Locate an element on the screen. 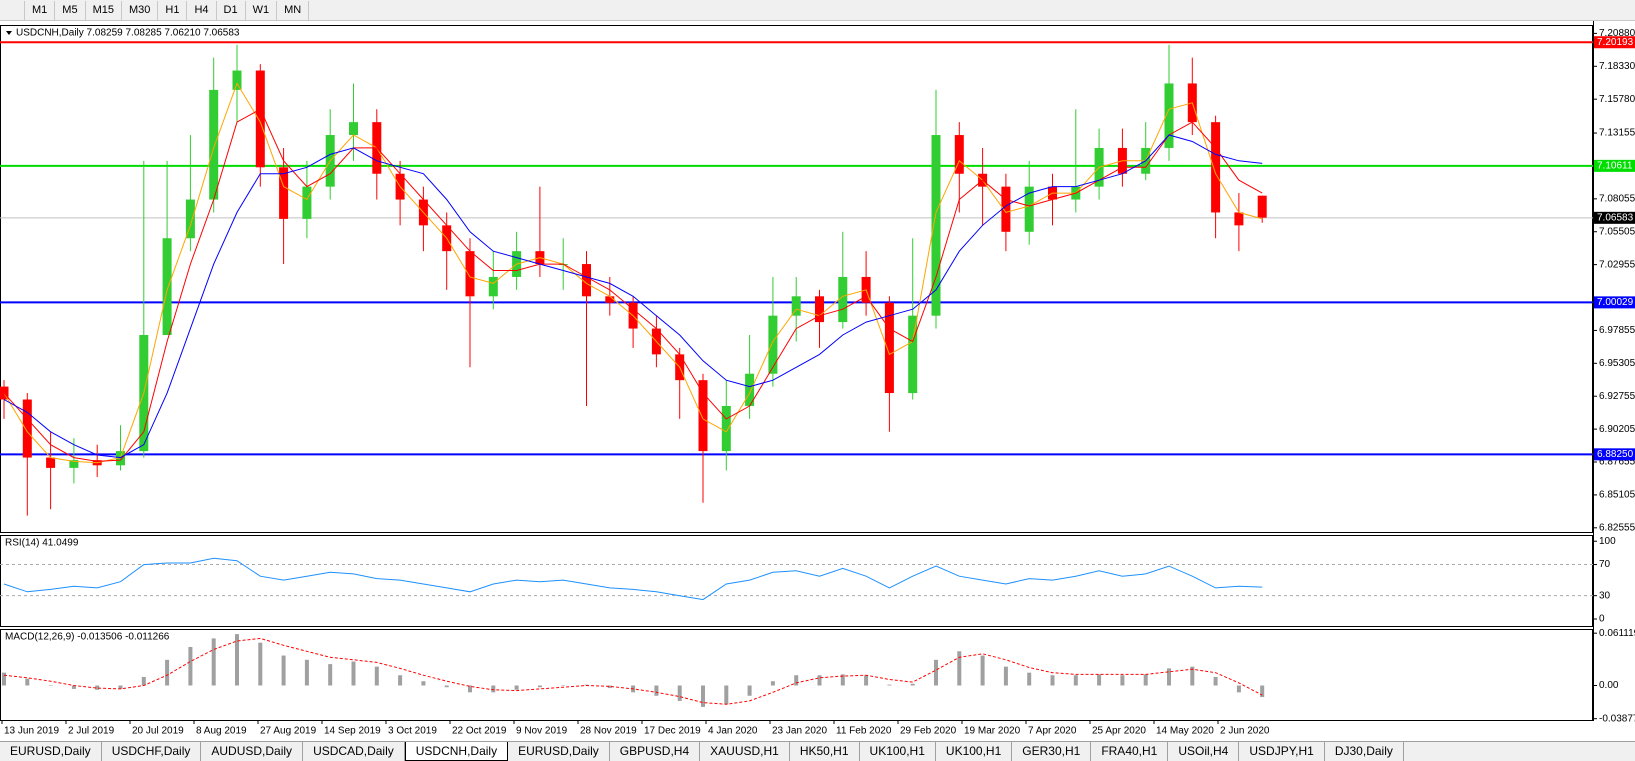 Image resolution: width=1635 pixels, height=761 pixels. level-price-label: 7.00029 is located at coordinates (1615, 302).